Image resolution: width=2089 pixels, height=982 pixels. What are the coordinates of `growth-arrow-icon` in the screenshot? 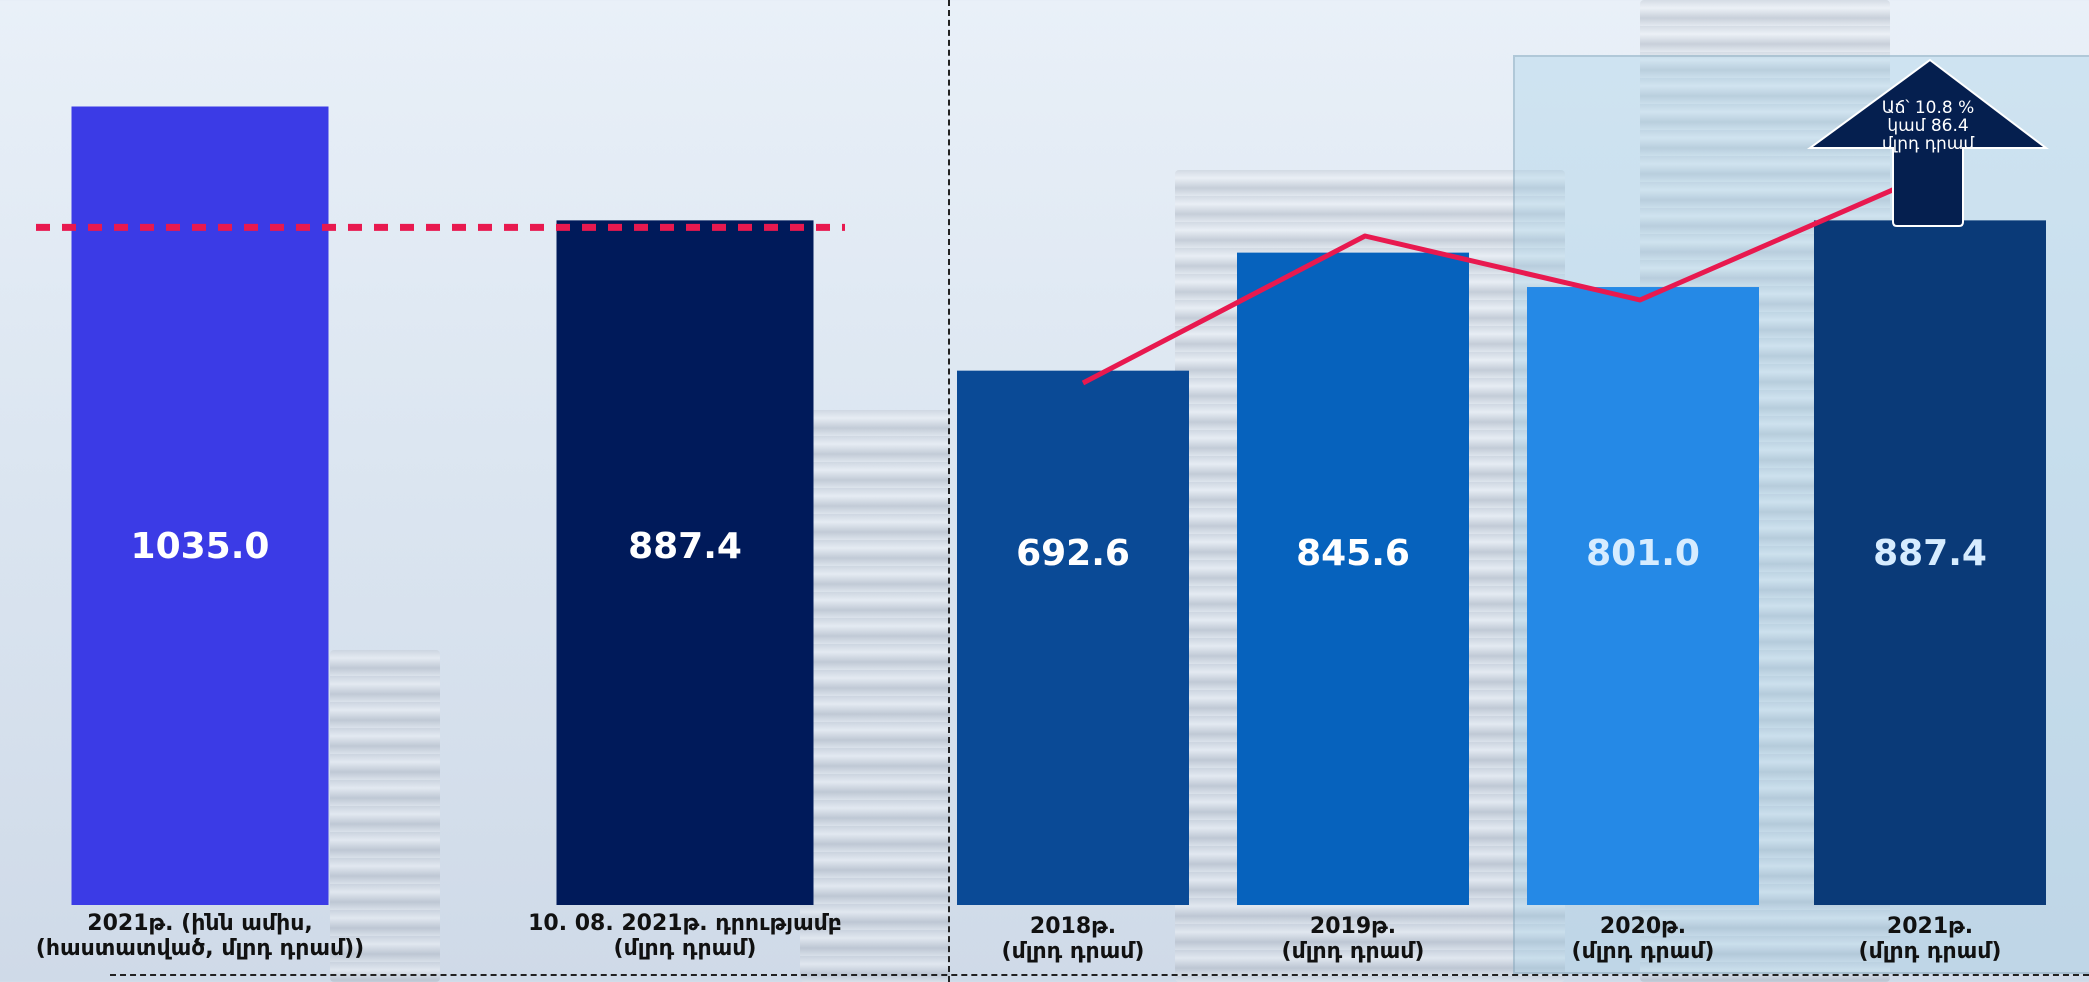 It's located at (1927, 142).